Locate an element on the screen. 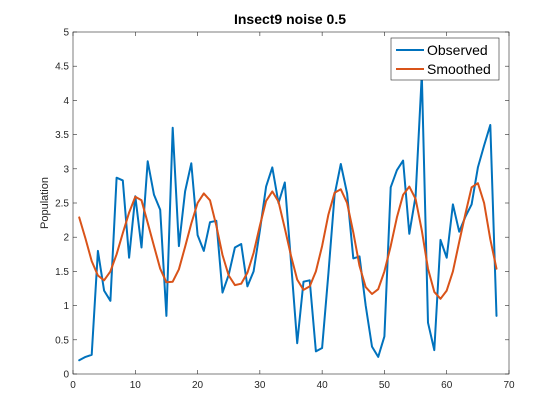  x-tick-label: 40 is located at coordinates (323, 385).